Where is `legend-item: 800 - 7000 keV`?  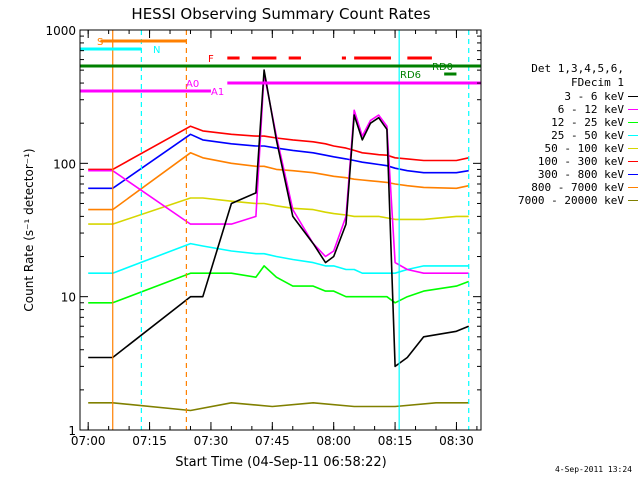
legend-item: 800 - 7000 keV is located at coordinates (558, 187).